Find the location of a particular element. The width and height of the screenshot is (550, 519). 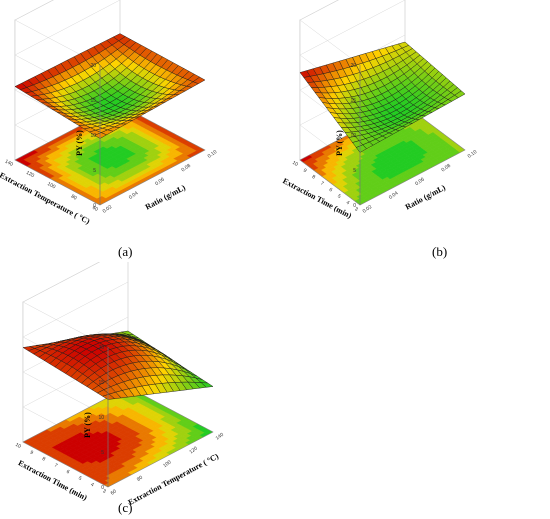

y-tick-label: 100 is located at coordinates (51, 185).